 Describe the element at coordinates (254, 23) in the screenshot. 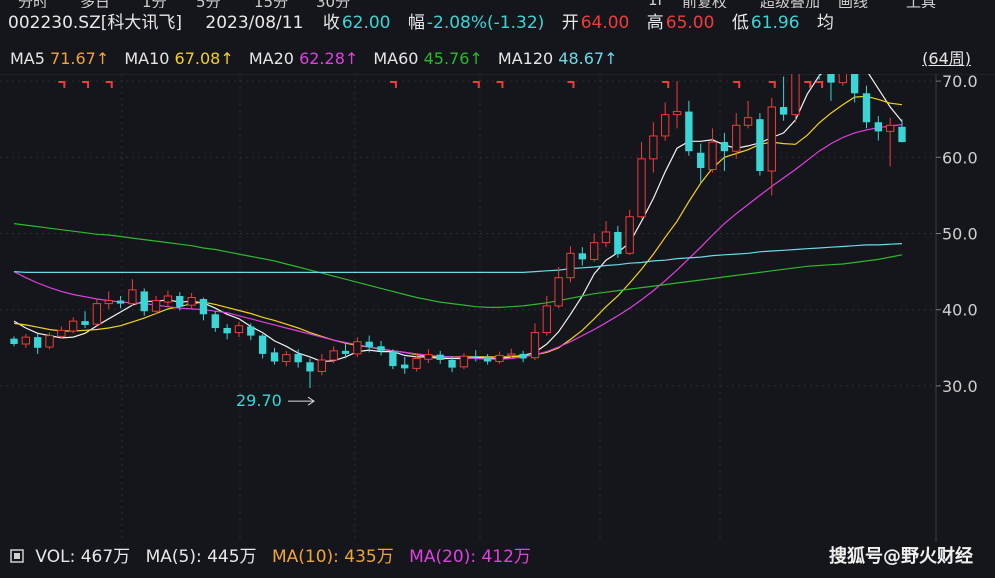

I see `quote-date: 2023/08/11` at that location.